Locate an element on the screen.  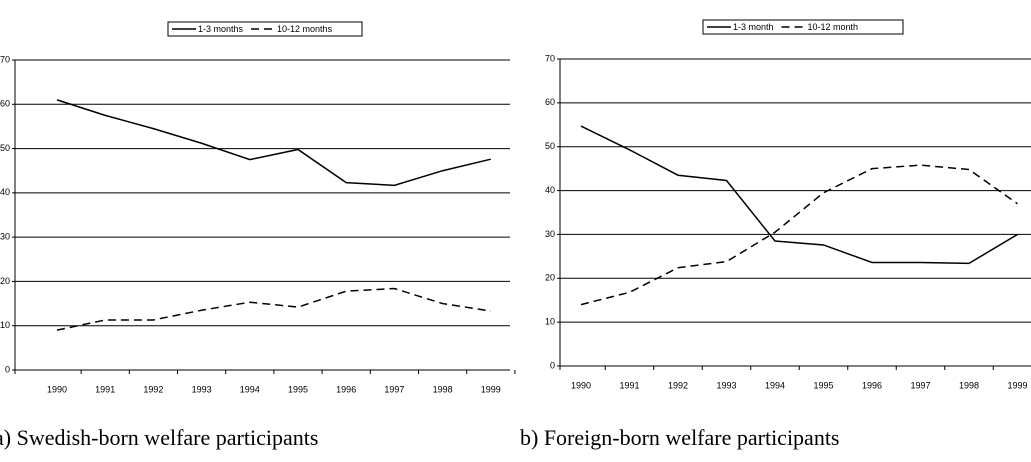
caption: b) Foreign-born welfare participants is located at coordinates (680, 437).